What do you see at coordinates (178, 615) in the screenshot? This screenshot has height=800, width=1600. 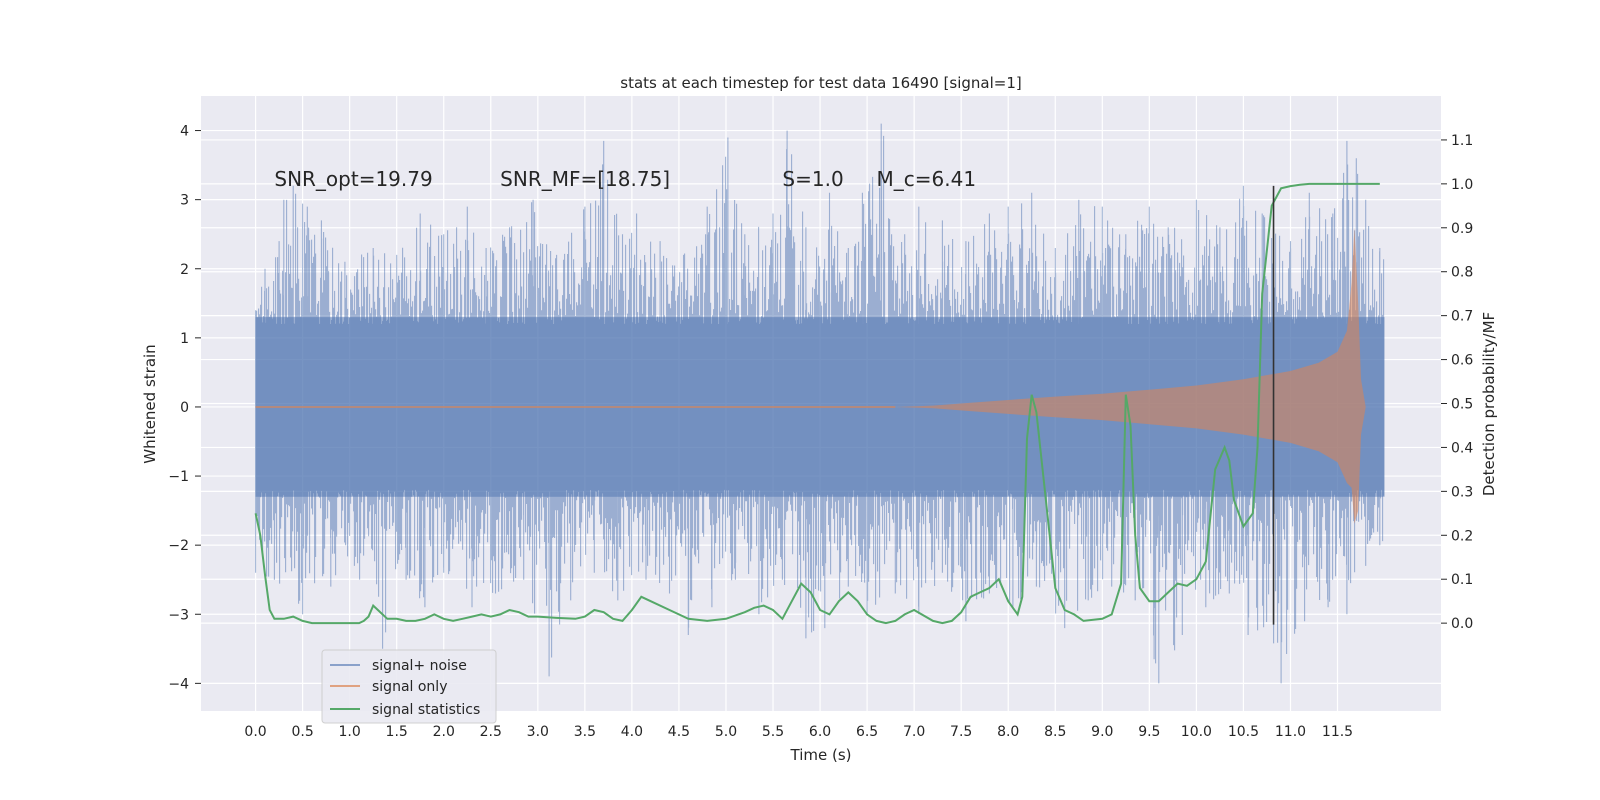 I see `y-tick-label: −3` at bounding box center [178, 615].